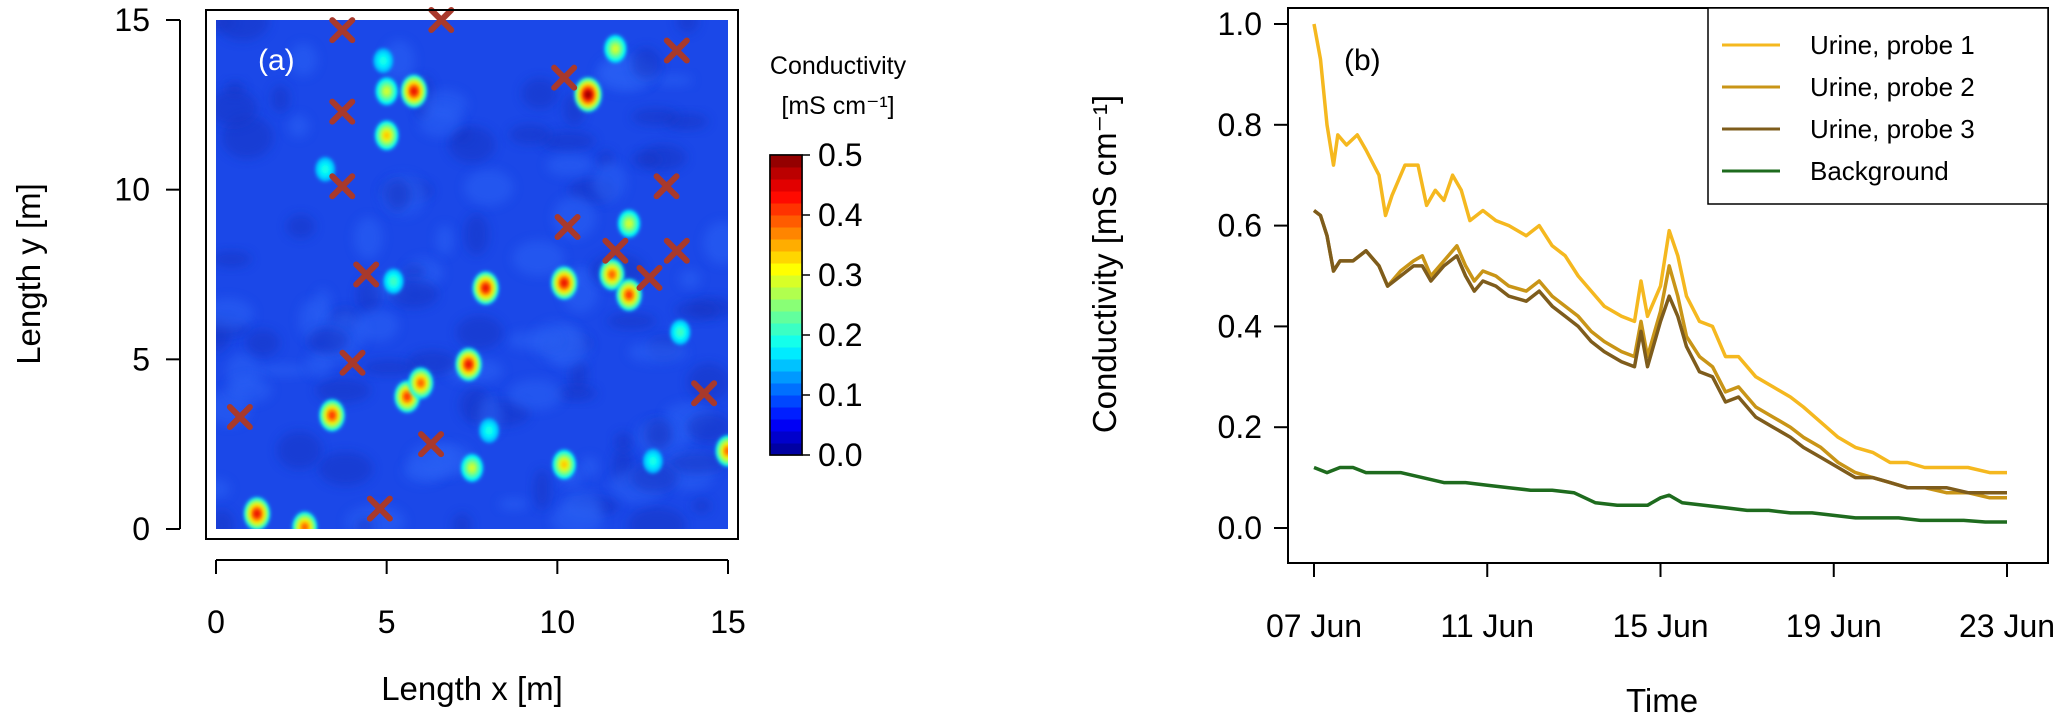 The image size is (2067, 718). I want to click on legend-entry: Urine, probe 2, so click(1848, 87).